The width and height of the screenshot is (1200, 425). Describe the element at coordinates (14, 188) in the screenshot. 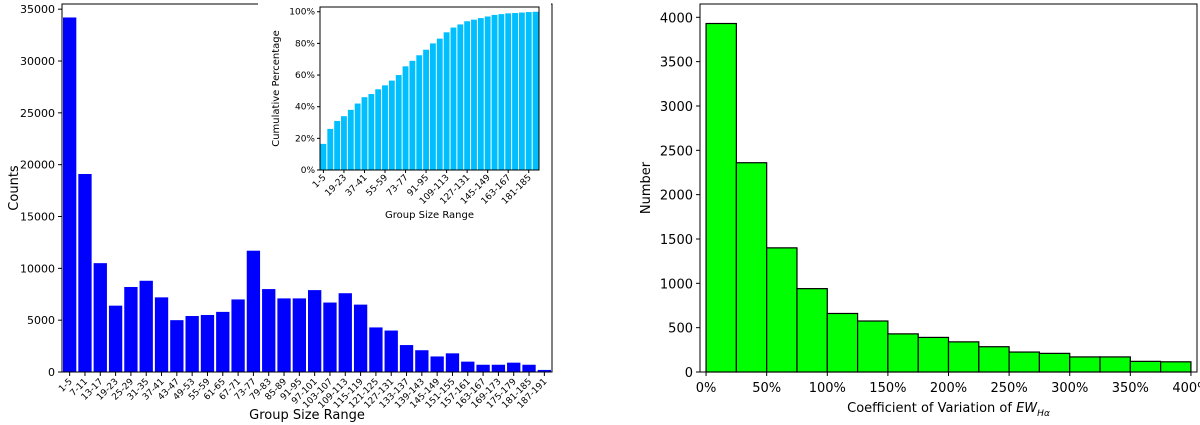

I see `y-axis-label: Counts` at that location.